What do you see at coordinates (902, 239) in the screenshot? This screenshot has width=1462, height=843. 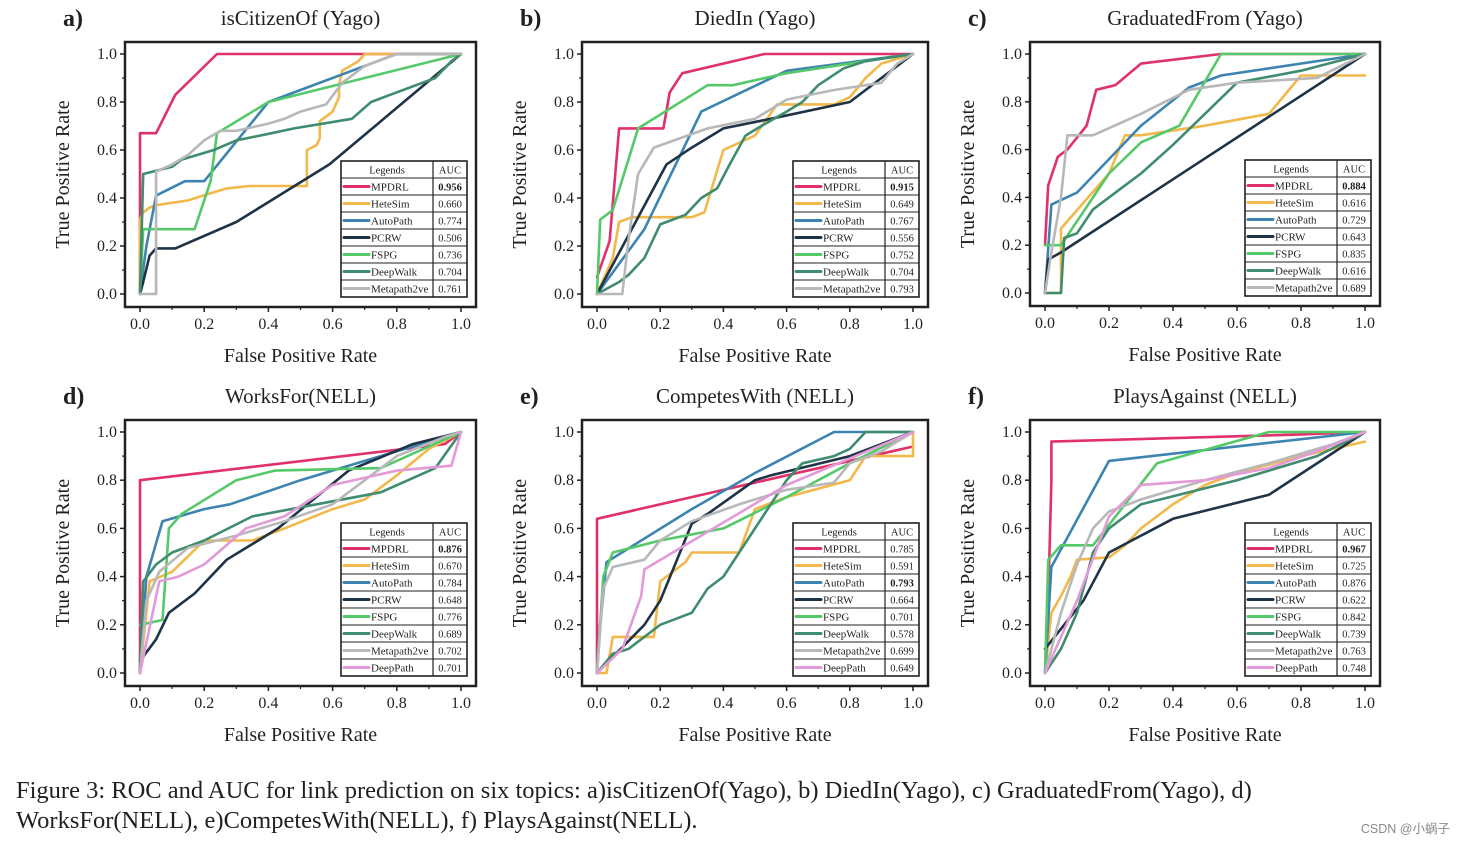 I see `legend-auc-value: 0.556` at bounding box center [902, 239].